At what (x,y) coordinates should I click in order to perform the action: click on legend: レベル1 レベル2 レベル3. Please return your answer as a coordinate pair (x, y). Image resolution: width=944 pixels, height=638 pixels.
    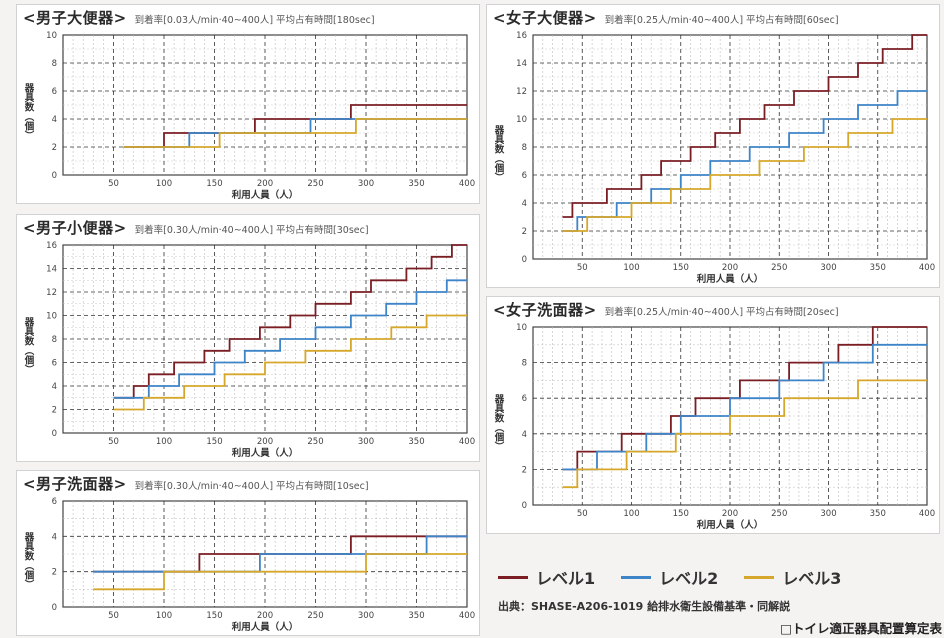
    Looking at the image, I should click on (718, 577).